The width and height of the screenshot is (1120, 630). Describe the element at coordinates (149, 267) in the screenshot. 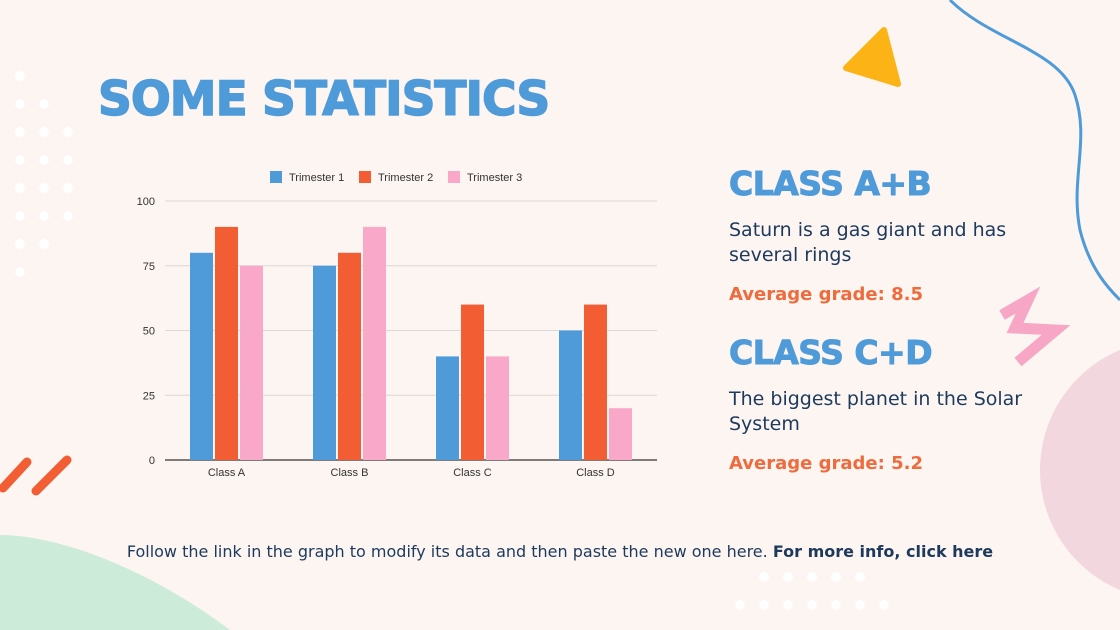

I see `y-tick-label: 75` at that location.